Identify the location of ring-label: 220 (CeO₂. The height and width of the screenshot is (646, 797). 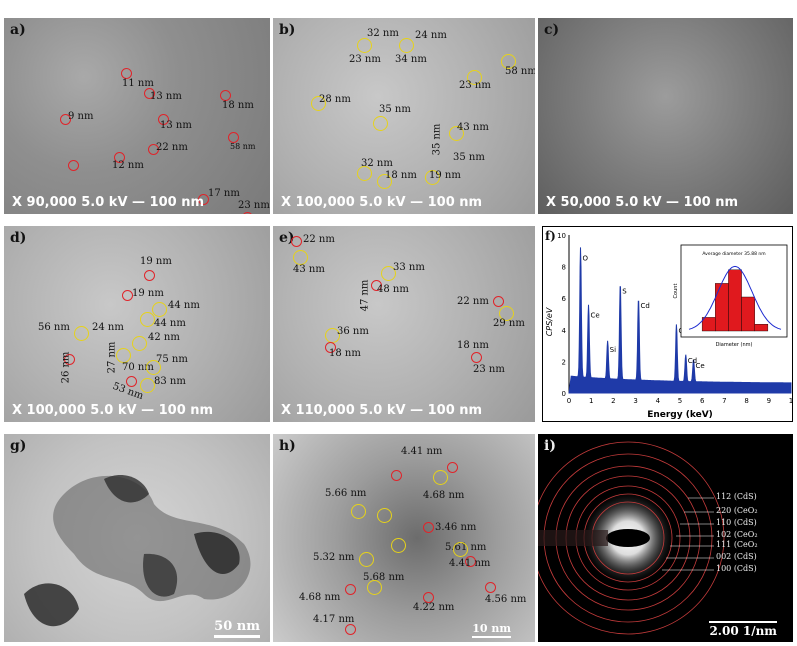
(737, 510).